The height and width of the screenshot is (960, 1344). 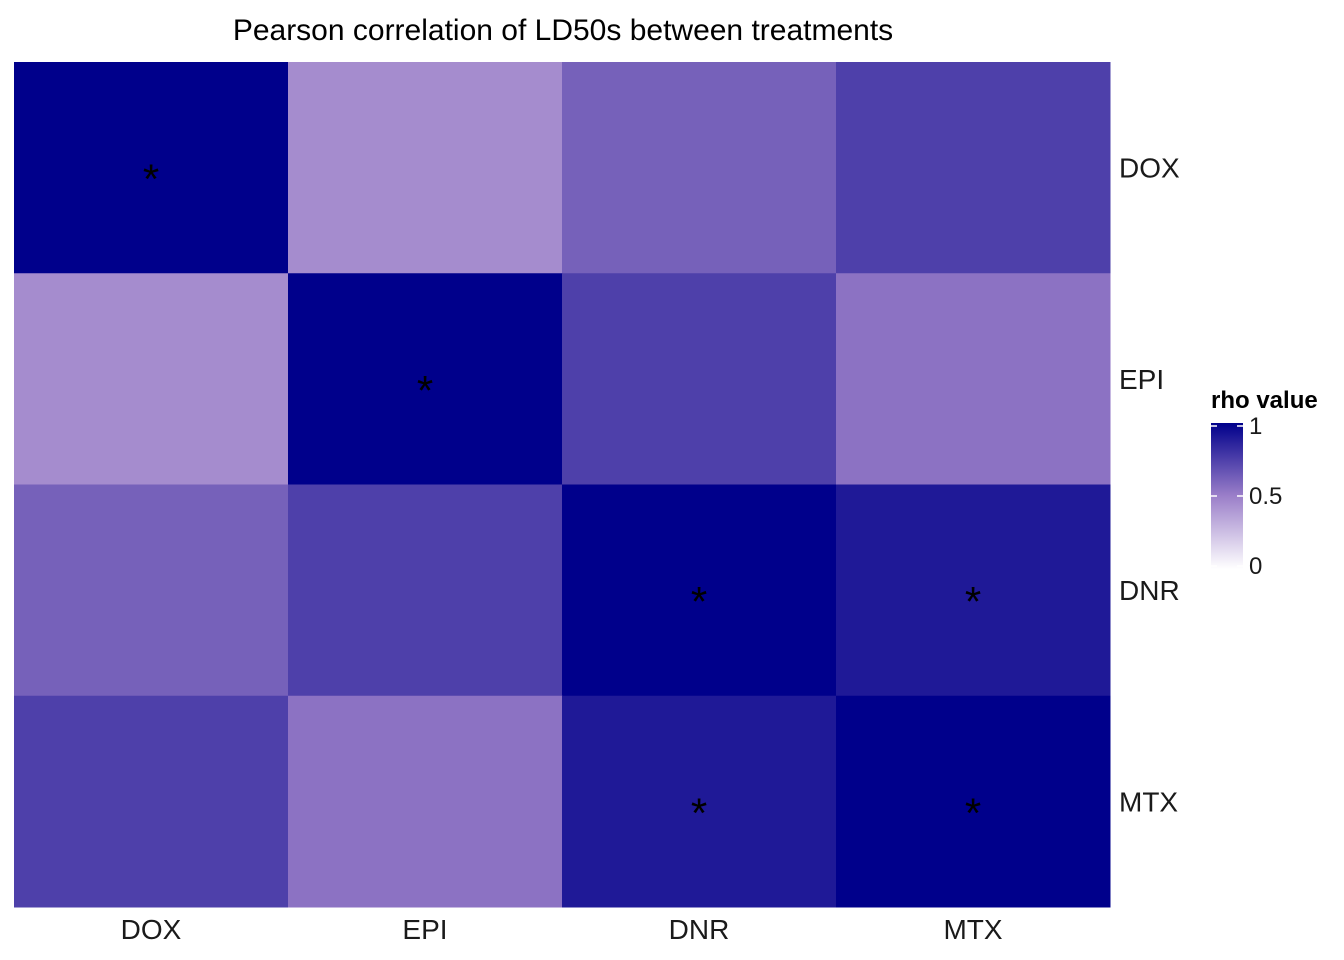 I want to click on x-tick-label: EPI, so click(x=424, y=929).